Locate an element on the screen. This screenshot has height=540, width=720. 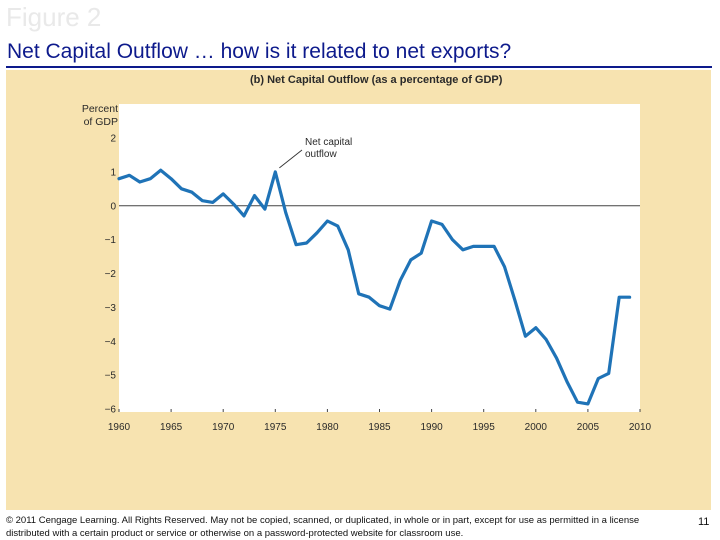
annotation-leader-line is located at coordinates (291, 159).